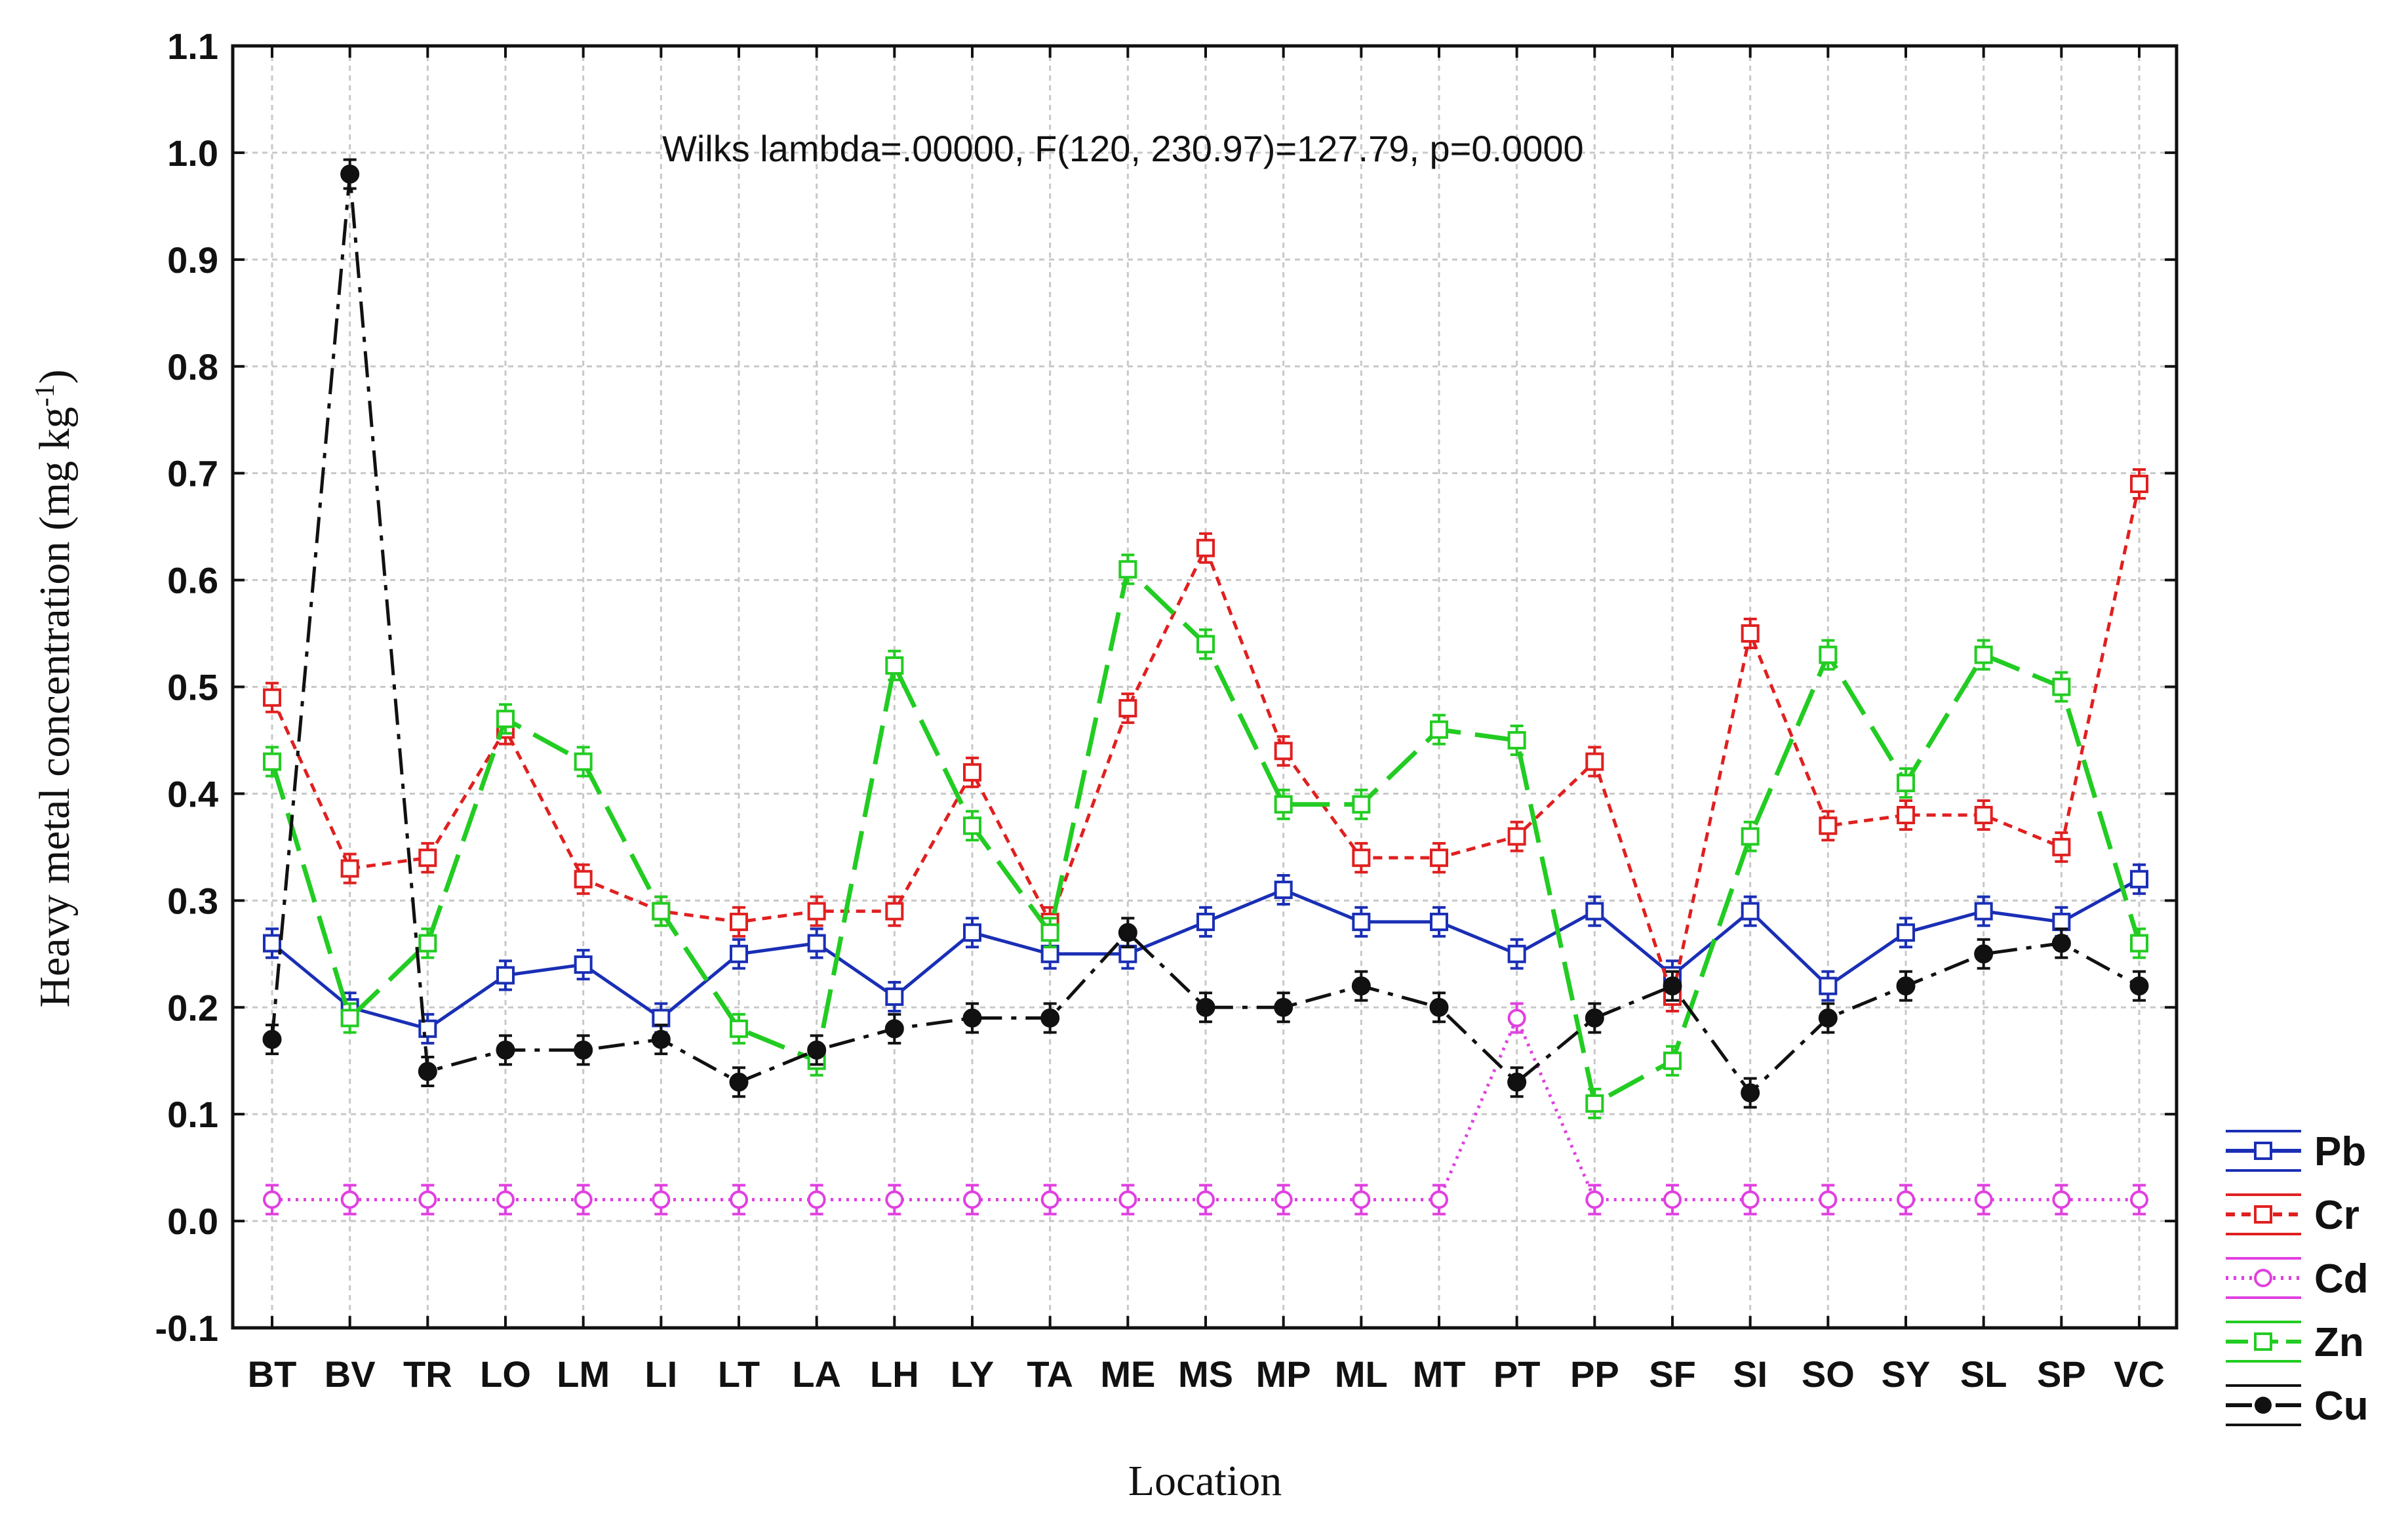  What do you see at coordinates (2061, 1374) in the screenshot?
I see `x-tick-label: SP` at bounding box center [2061, 1374].